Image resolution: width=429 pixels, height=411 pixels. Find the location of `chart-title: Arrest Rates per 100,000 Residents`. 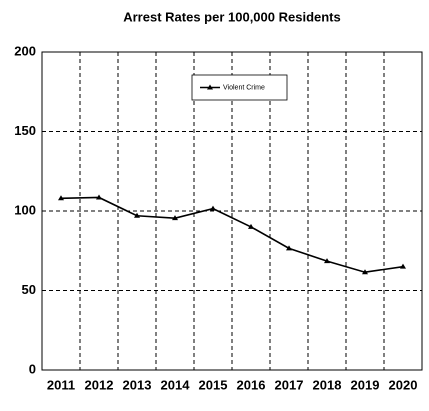

chart-title: Arrest Rates per 100,000 Residents is located at coordinates (232, 16).